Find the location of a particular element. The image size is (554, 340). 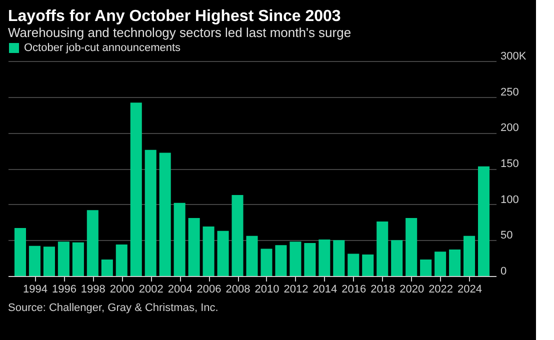

legend-label: October job-cut announcements is located at coordinates (103, 48).